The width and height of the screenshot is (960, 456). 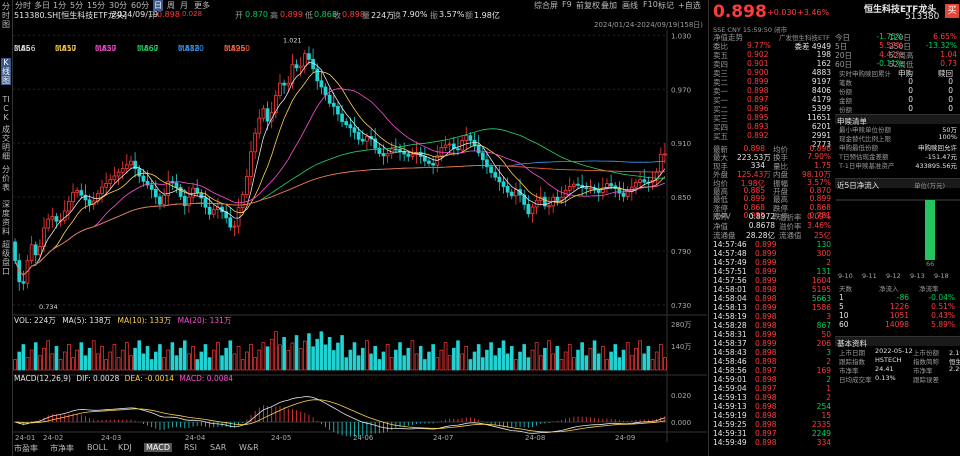 I want to click on price-tick-label: 1.030, so click(x=681, y=36).